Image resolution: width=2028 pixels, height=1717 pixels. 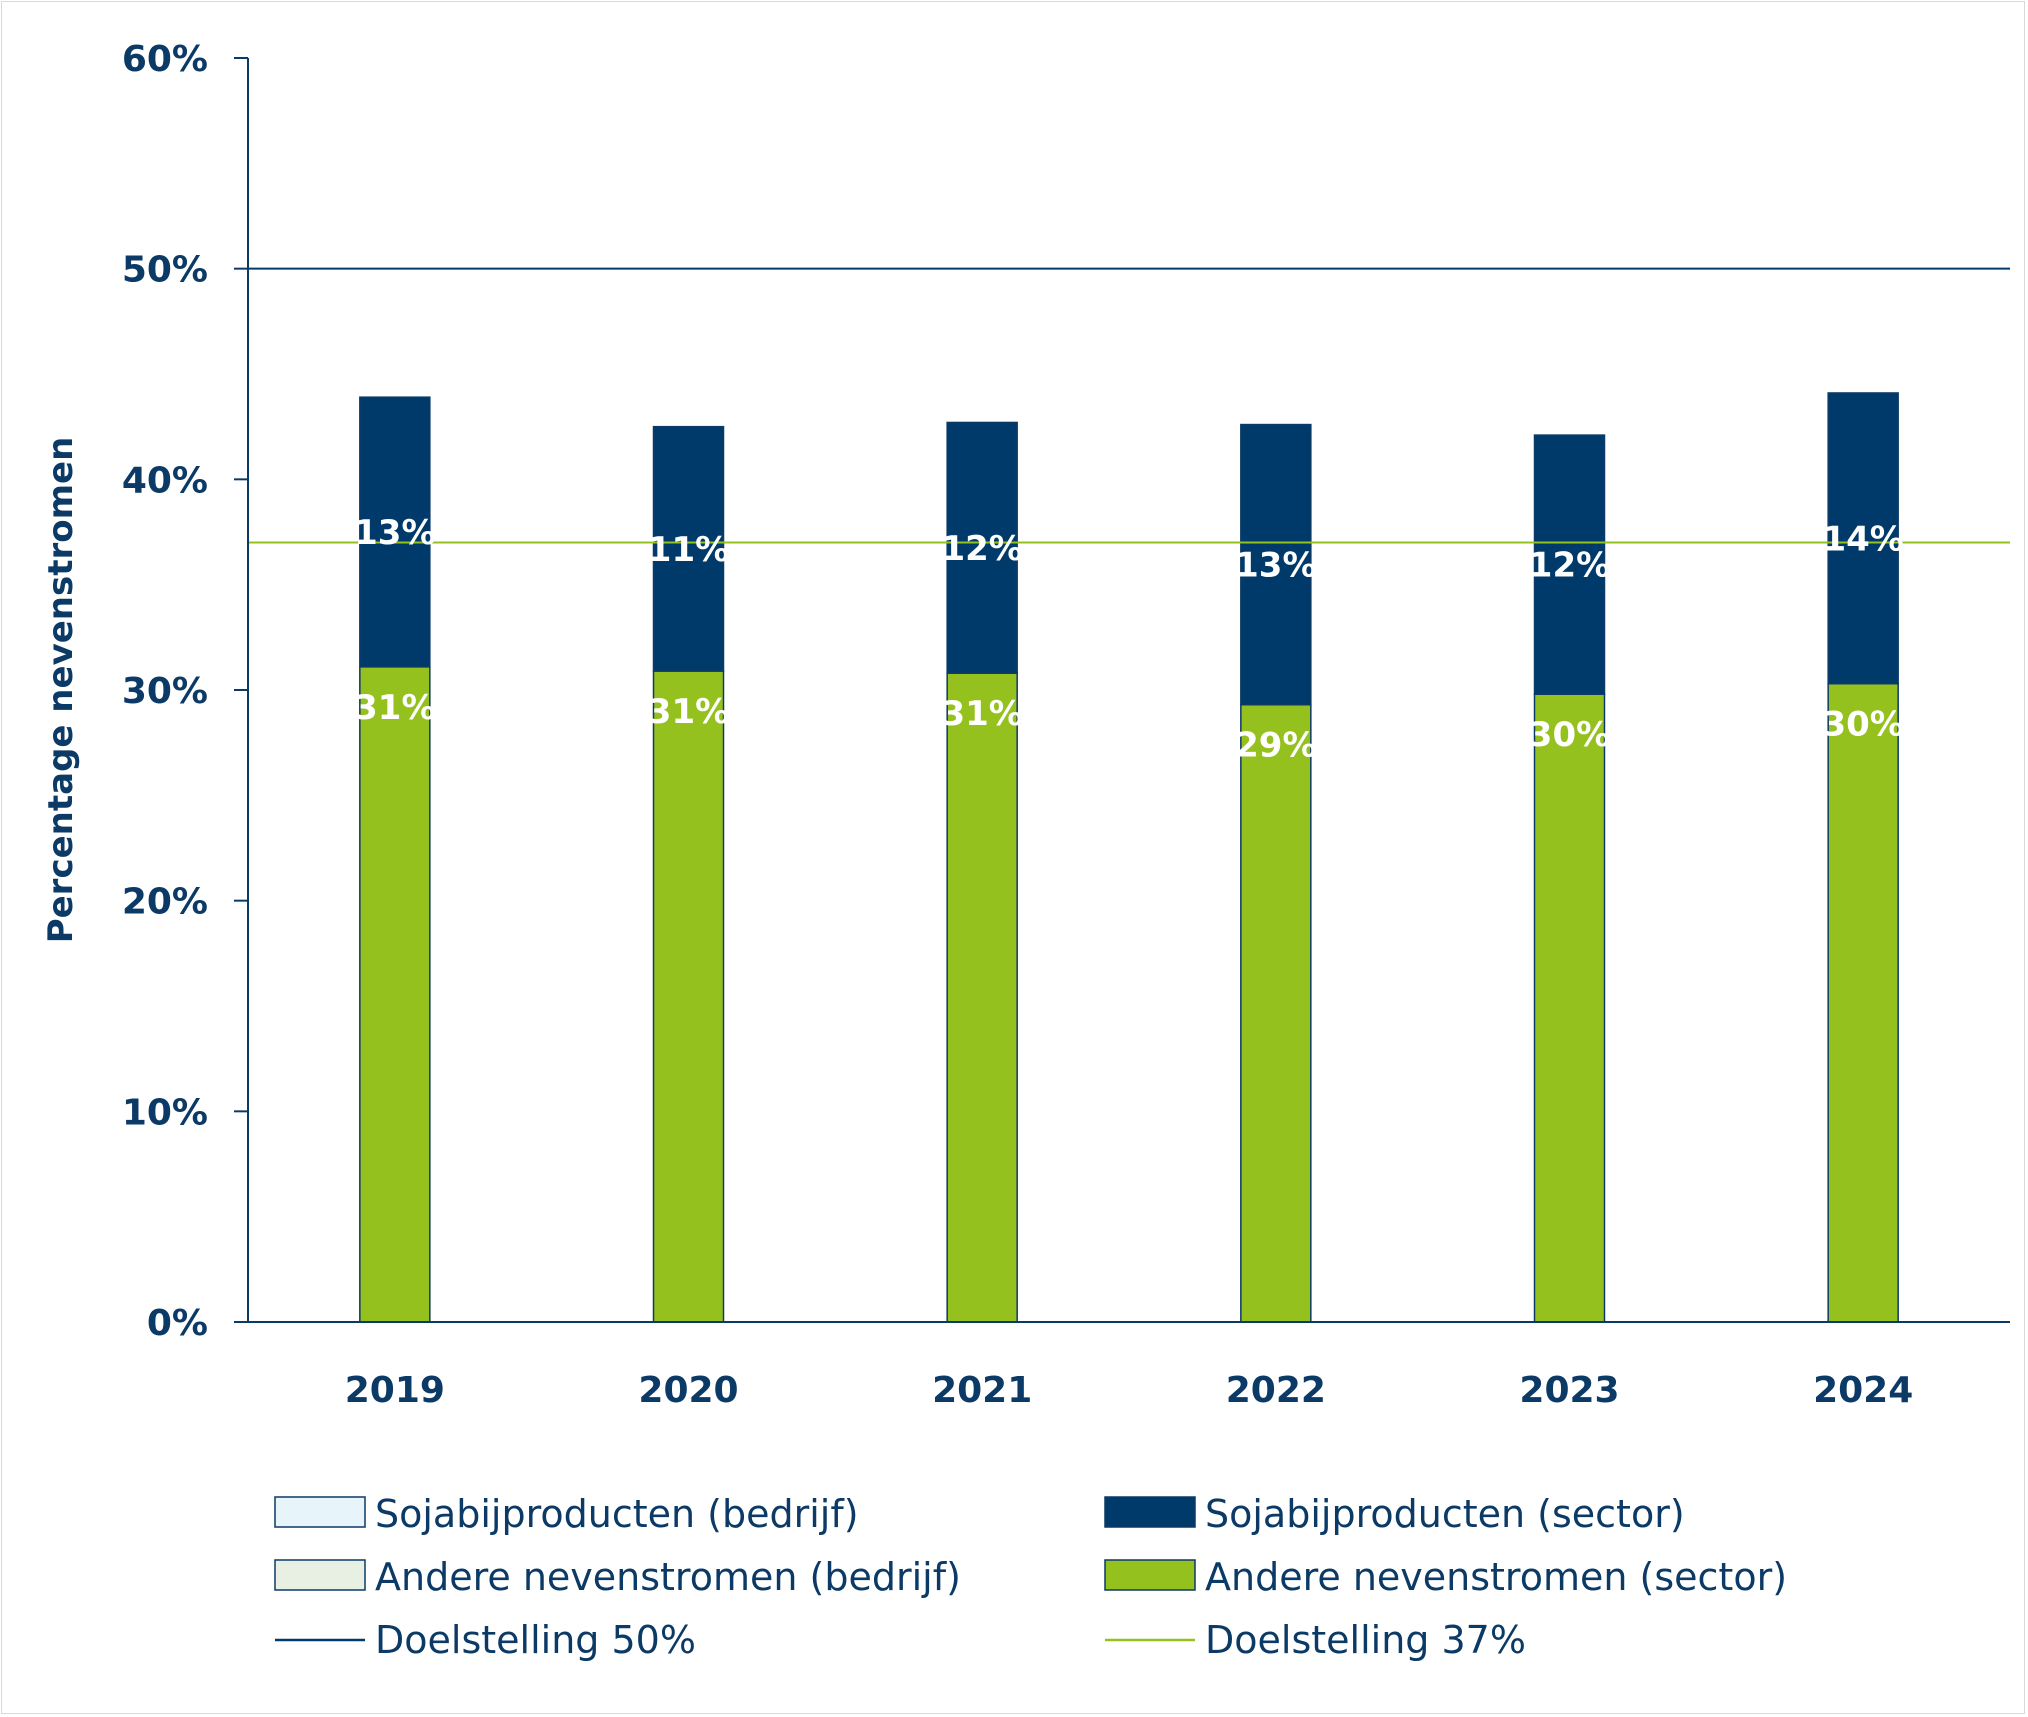 What do you see at coordinates (395, 1390) in the screenshot?
I see `x-tick-label: 2019` at bounding box center [395, 1390].